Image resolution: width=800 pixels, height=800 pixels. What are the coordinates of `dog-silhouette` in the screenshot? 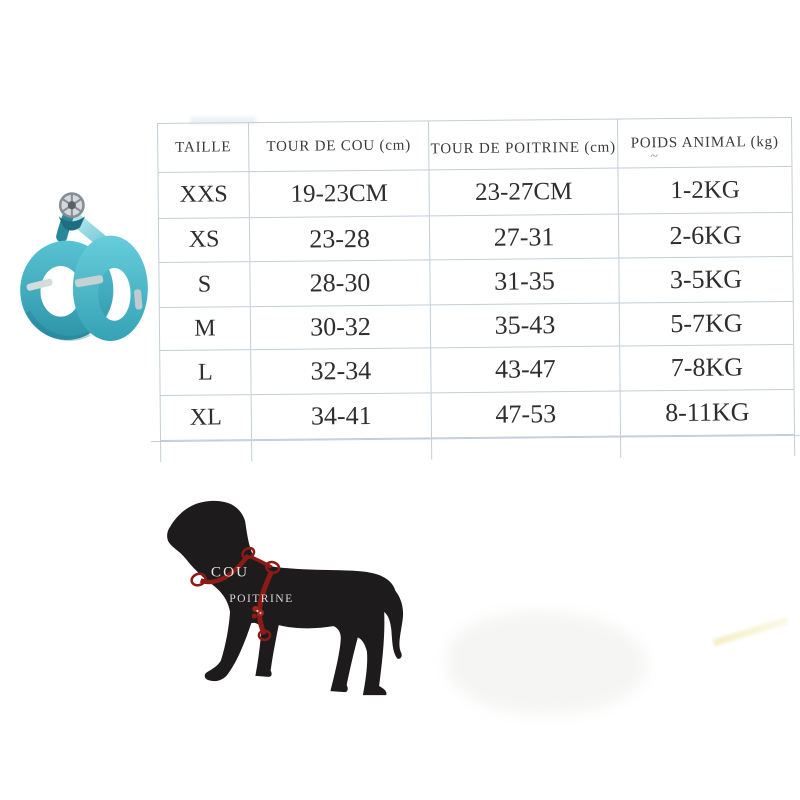 It's located at (285, 598).